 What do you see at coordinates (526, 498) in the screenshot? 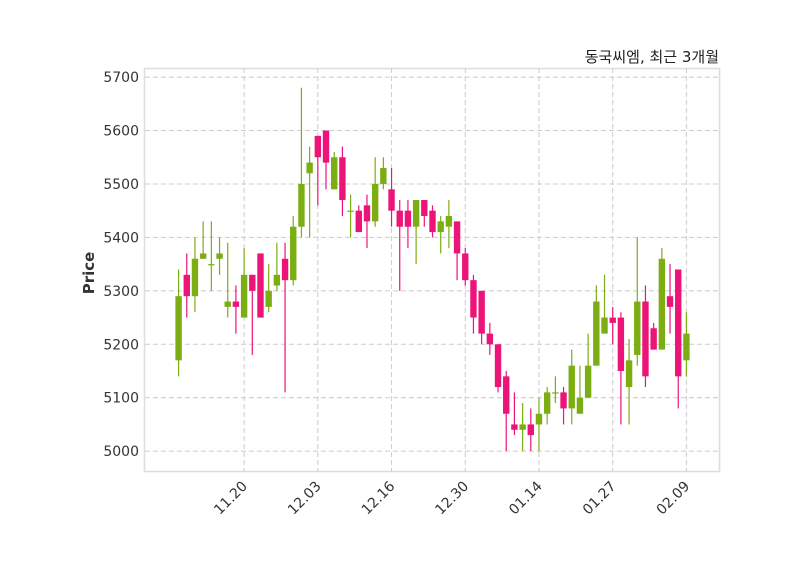
I see `x-tick-label: 01.14` at bounding box center [526, 498].